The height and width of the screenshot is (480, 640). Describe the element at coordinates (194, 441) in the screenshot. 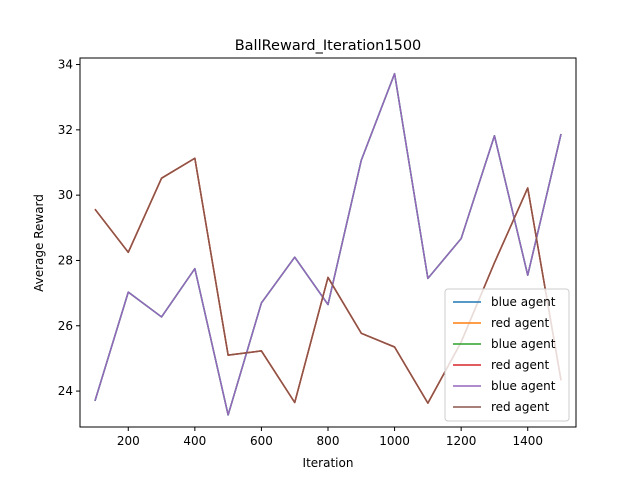

I see `x-tick-label: 400` at that location.